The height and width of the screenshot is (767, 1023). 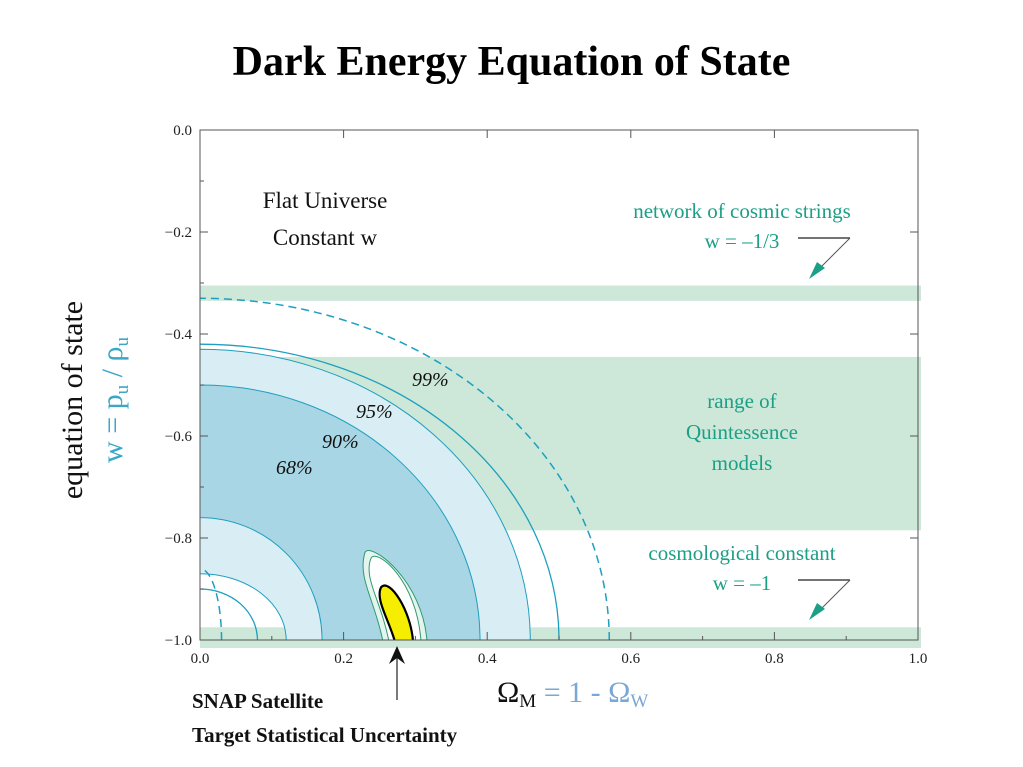 What do you see at coordinates (774, 659) in the screenshot?
I see `x-tick-label: 0.8` at bounding box center [774, 659].